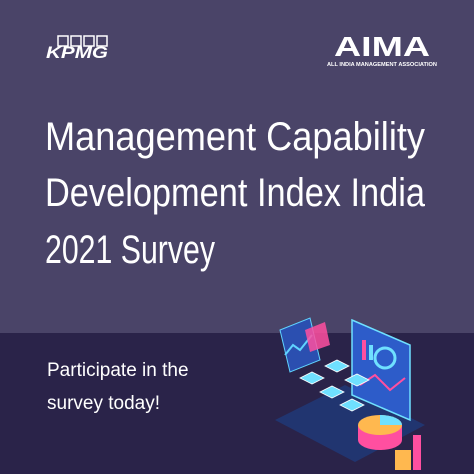 This screenshot has width=474, height=474. Describe the element at coordinates (235, 137) in the screenshot. I see `title-line: Management Capability` at that location.